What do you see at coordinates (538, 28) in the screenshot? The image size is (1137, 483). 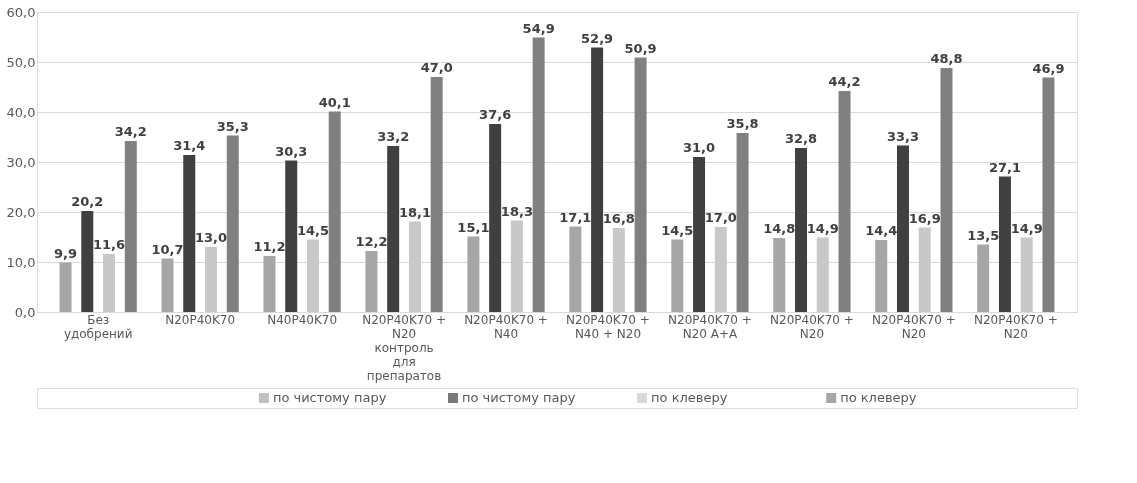 I see `data-label: 54,9` at bounding box center [538, 28].